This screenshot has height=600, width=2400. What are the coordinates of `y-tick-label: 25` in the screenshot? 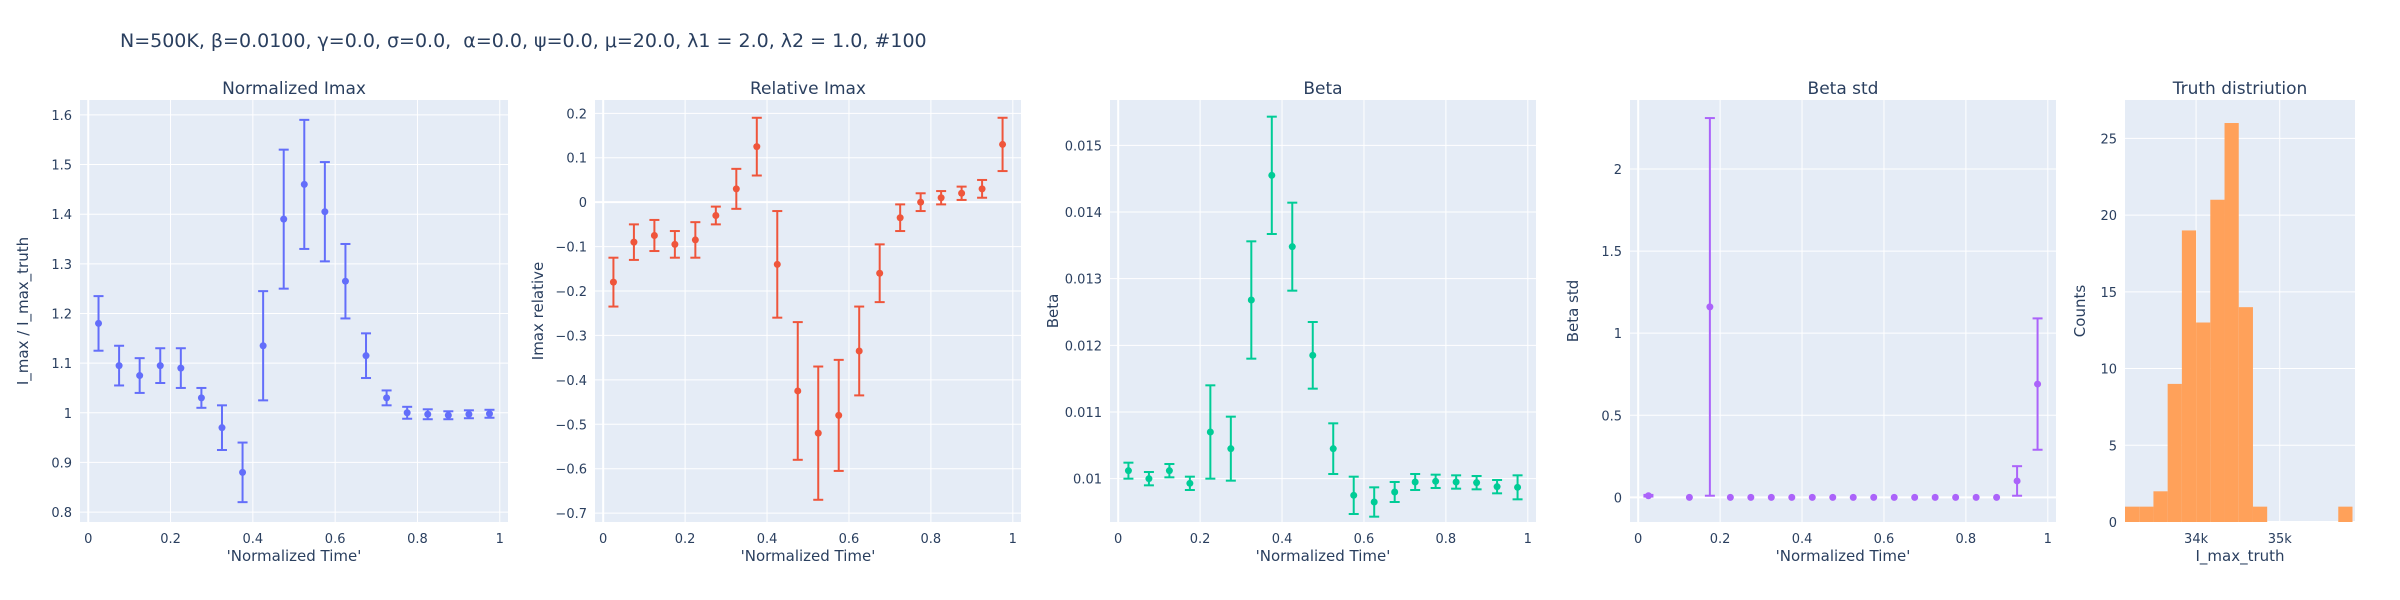 It's located at (2108, 139).